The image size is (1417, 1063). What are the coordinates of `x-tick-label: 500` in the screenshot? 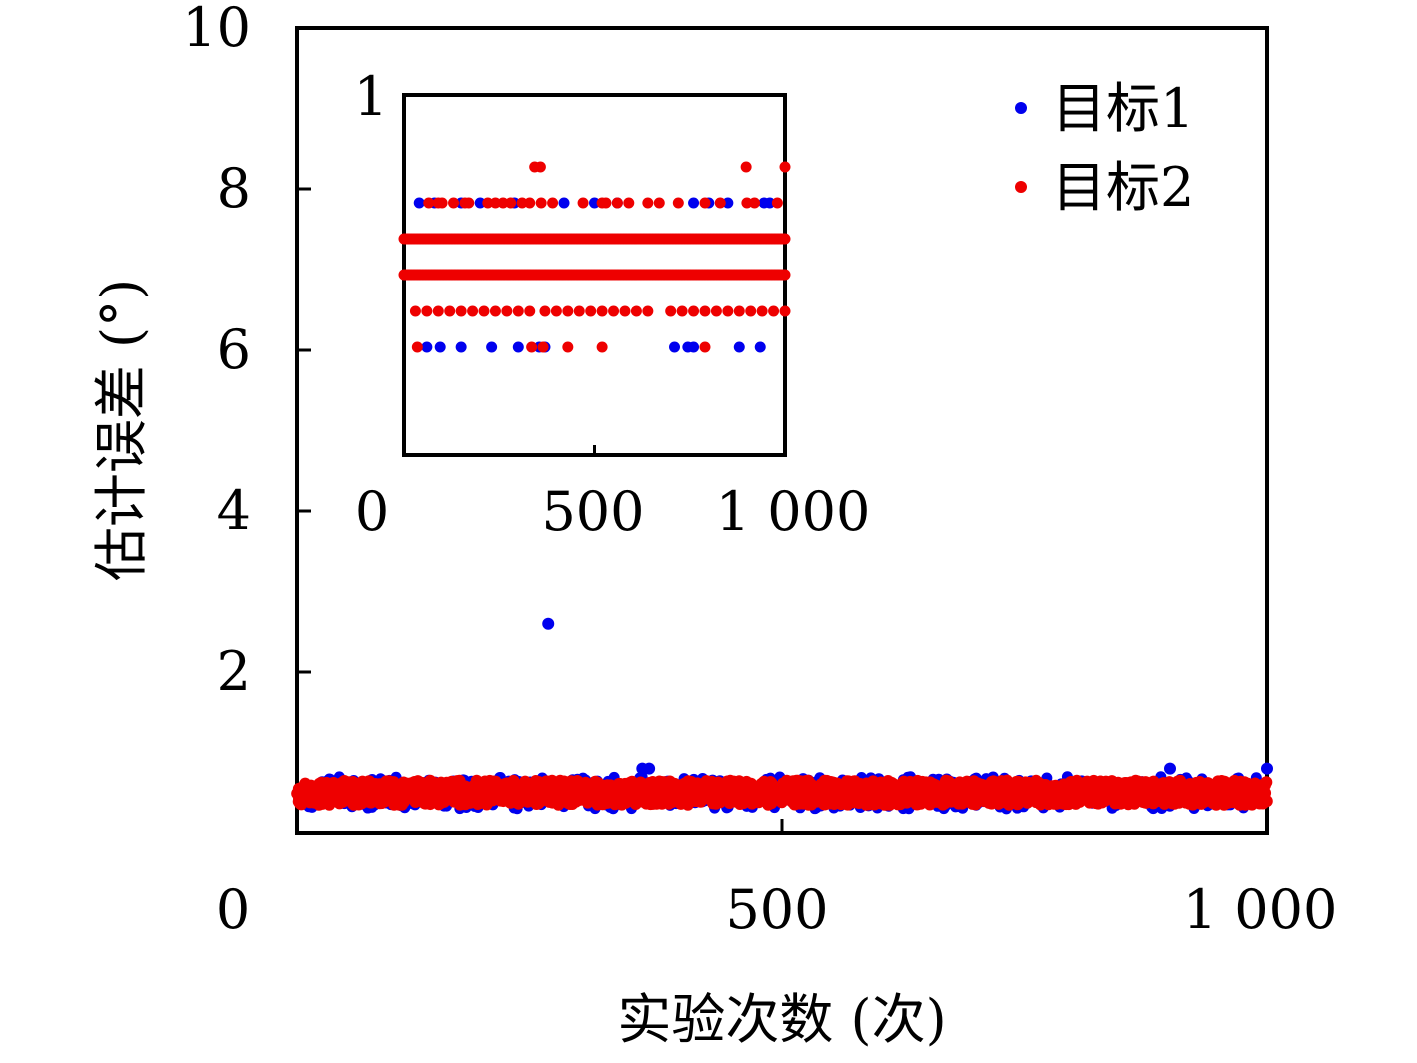 It's located at (776, 909).